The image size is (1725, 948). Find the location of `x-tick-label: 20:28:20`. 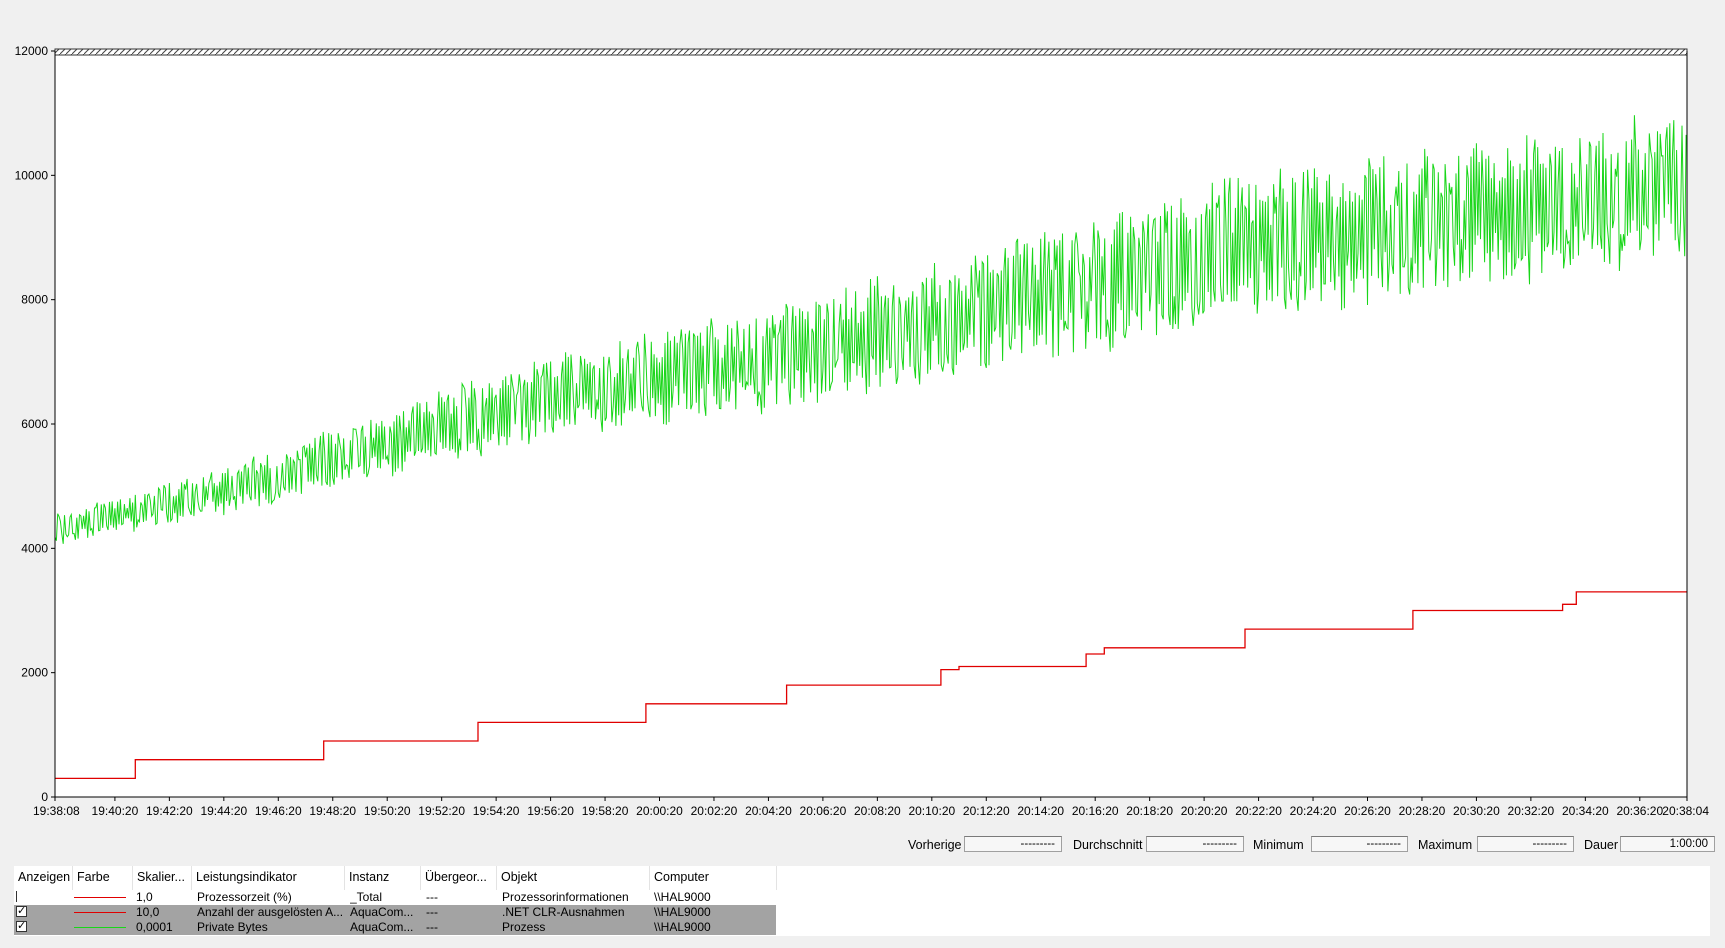

x-tick-label: 20:28:20 is located at coordinates (1422, 811).